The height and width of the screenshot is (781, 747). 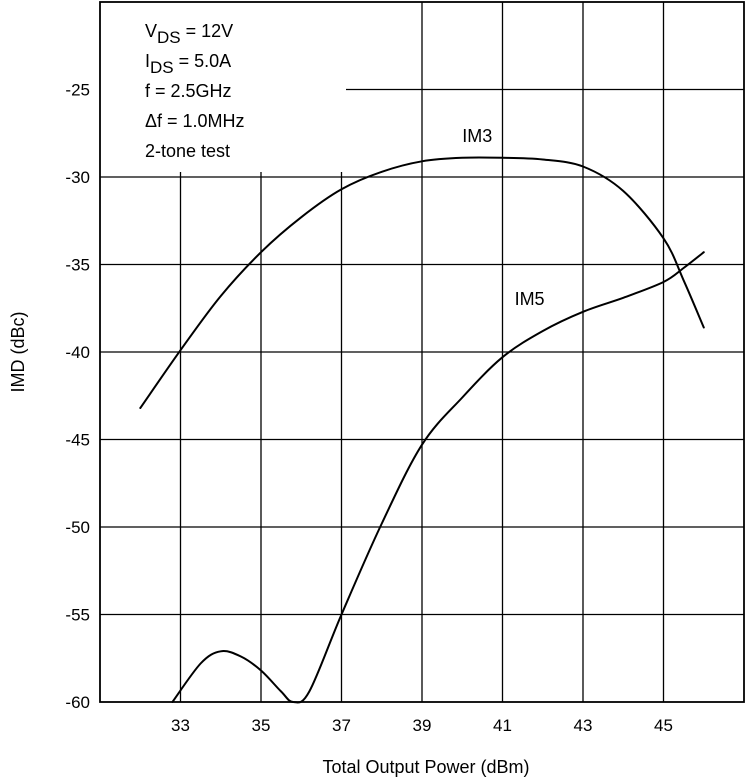 I want to click on x-tick-label: 35, so click(x=261, y=725).